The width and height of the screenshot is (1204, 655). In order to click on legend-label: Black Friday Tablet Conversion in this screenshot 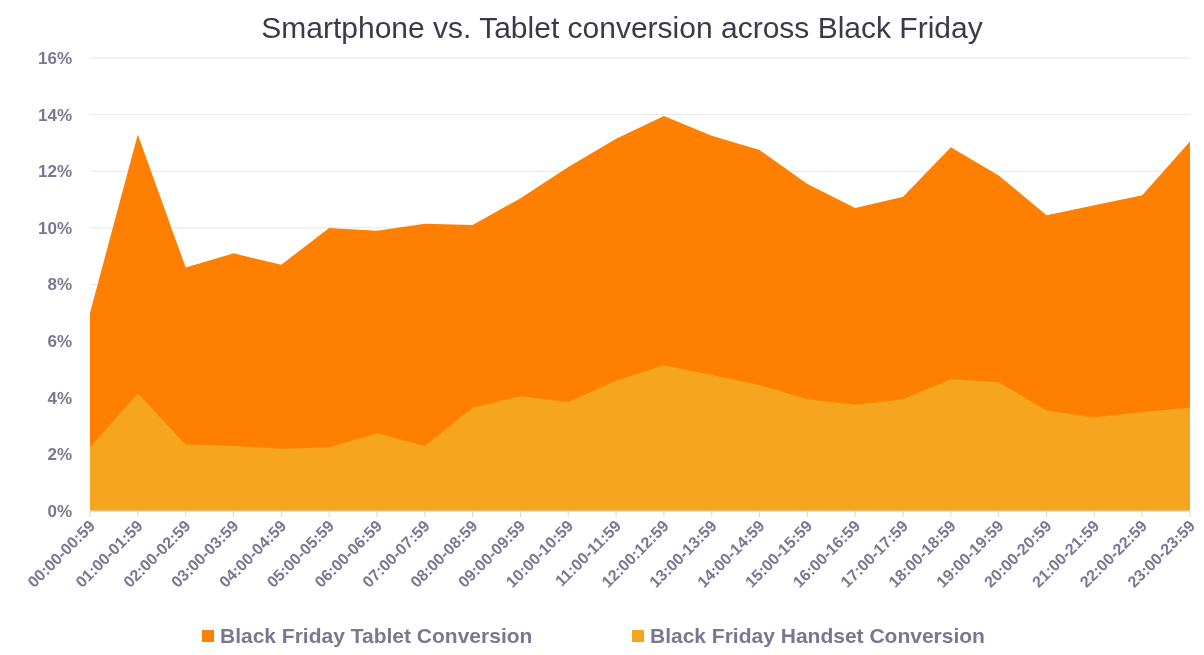, I will do `click(376, 635)`.